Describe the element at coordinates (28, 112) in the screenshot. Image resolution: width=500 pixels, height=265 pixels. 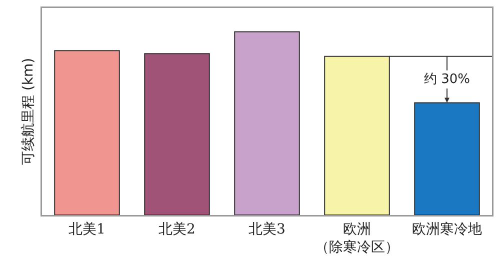
I see `y-axis-title: 可续航里程 (km)` at that location.